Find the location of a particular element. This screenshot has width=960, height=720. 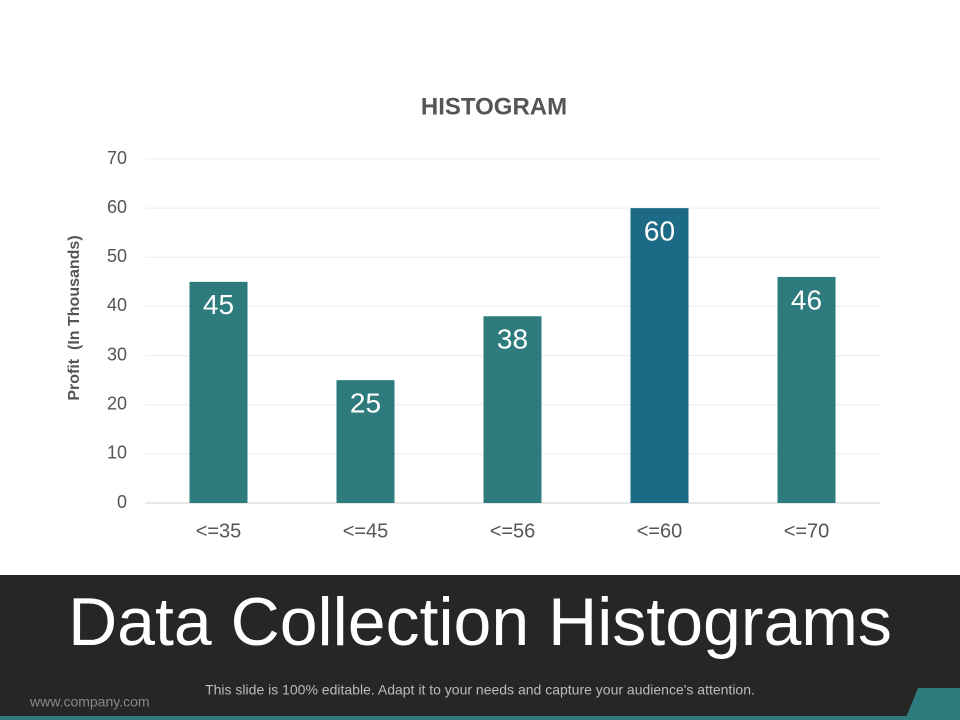

x-tick-label: <=35 is located at coordinates (219, 531).